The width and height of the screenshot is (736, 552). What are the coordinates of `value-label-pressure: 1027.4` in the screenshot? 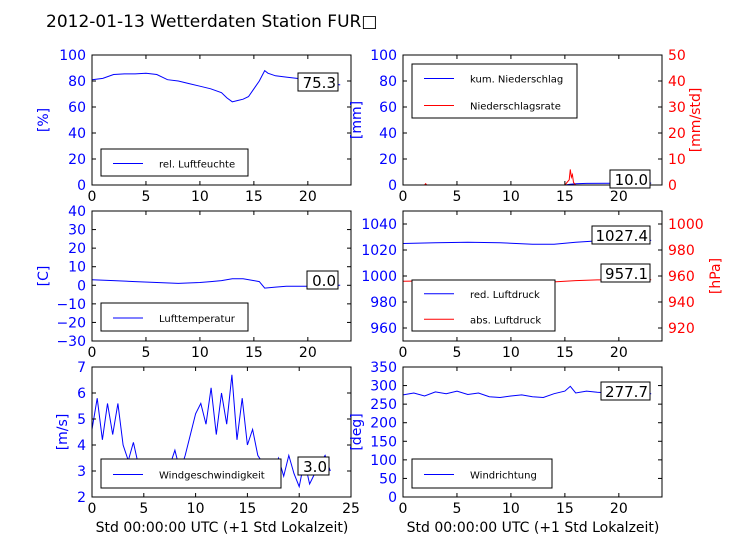 It's located at (622, 236).